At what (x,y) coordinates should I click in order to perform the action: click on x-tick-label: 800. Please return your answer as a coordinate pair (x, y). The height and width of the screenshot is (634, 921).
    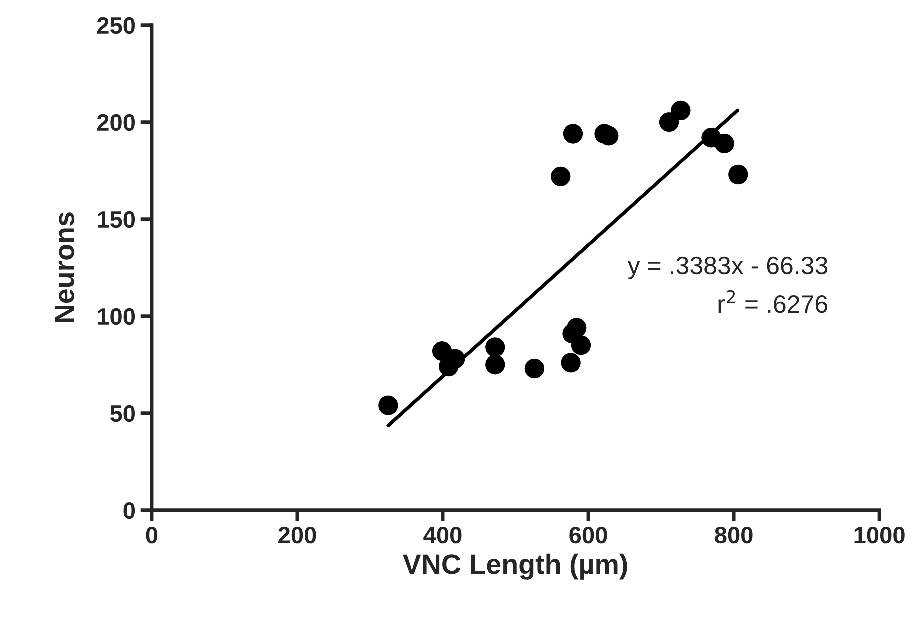
    Looking at the image, I should click on (734, 535).